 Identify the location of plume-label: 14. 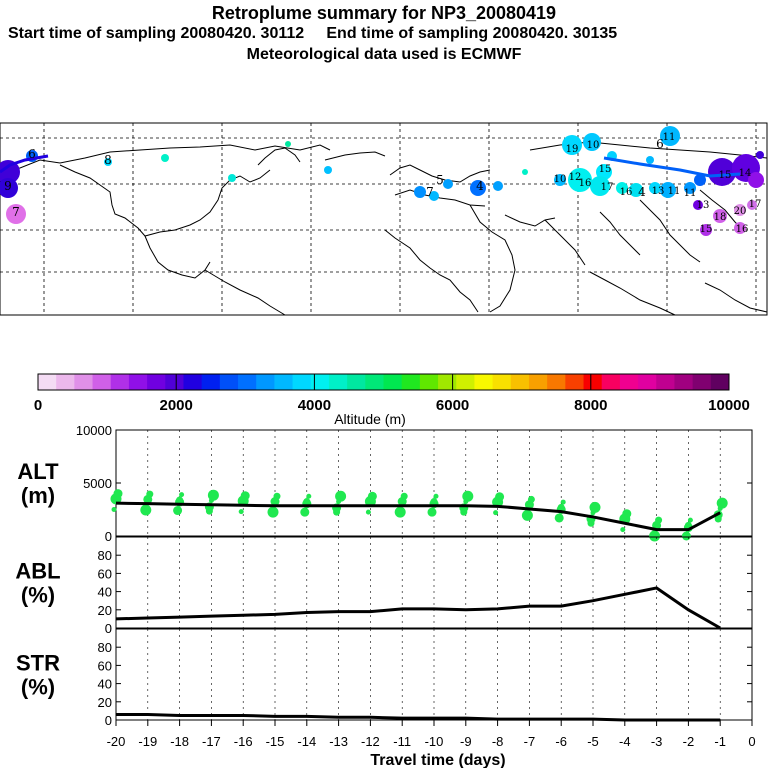
(745, 173).